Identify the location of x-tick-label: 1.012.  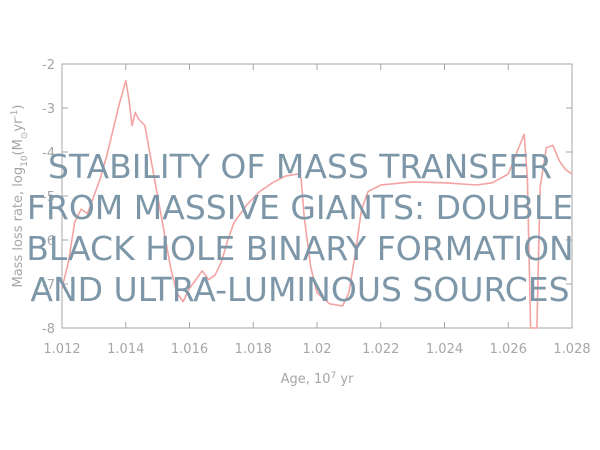
(61, 349).